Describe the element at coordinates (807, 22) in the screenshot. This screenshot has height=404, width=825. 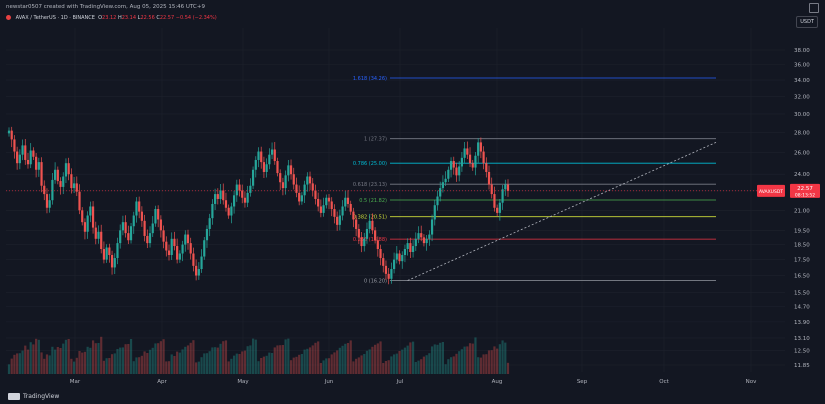
I see `currency-selector: USDT` at that location.